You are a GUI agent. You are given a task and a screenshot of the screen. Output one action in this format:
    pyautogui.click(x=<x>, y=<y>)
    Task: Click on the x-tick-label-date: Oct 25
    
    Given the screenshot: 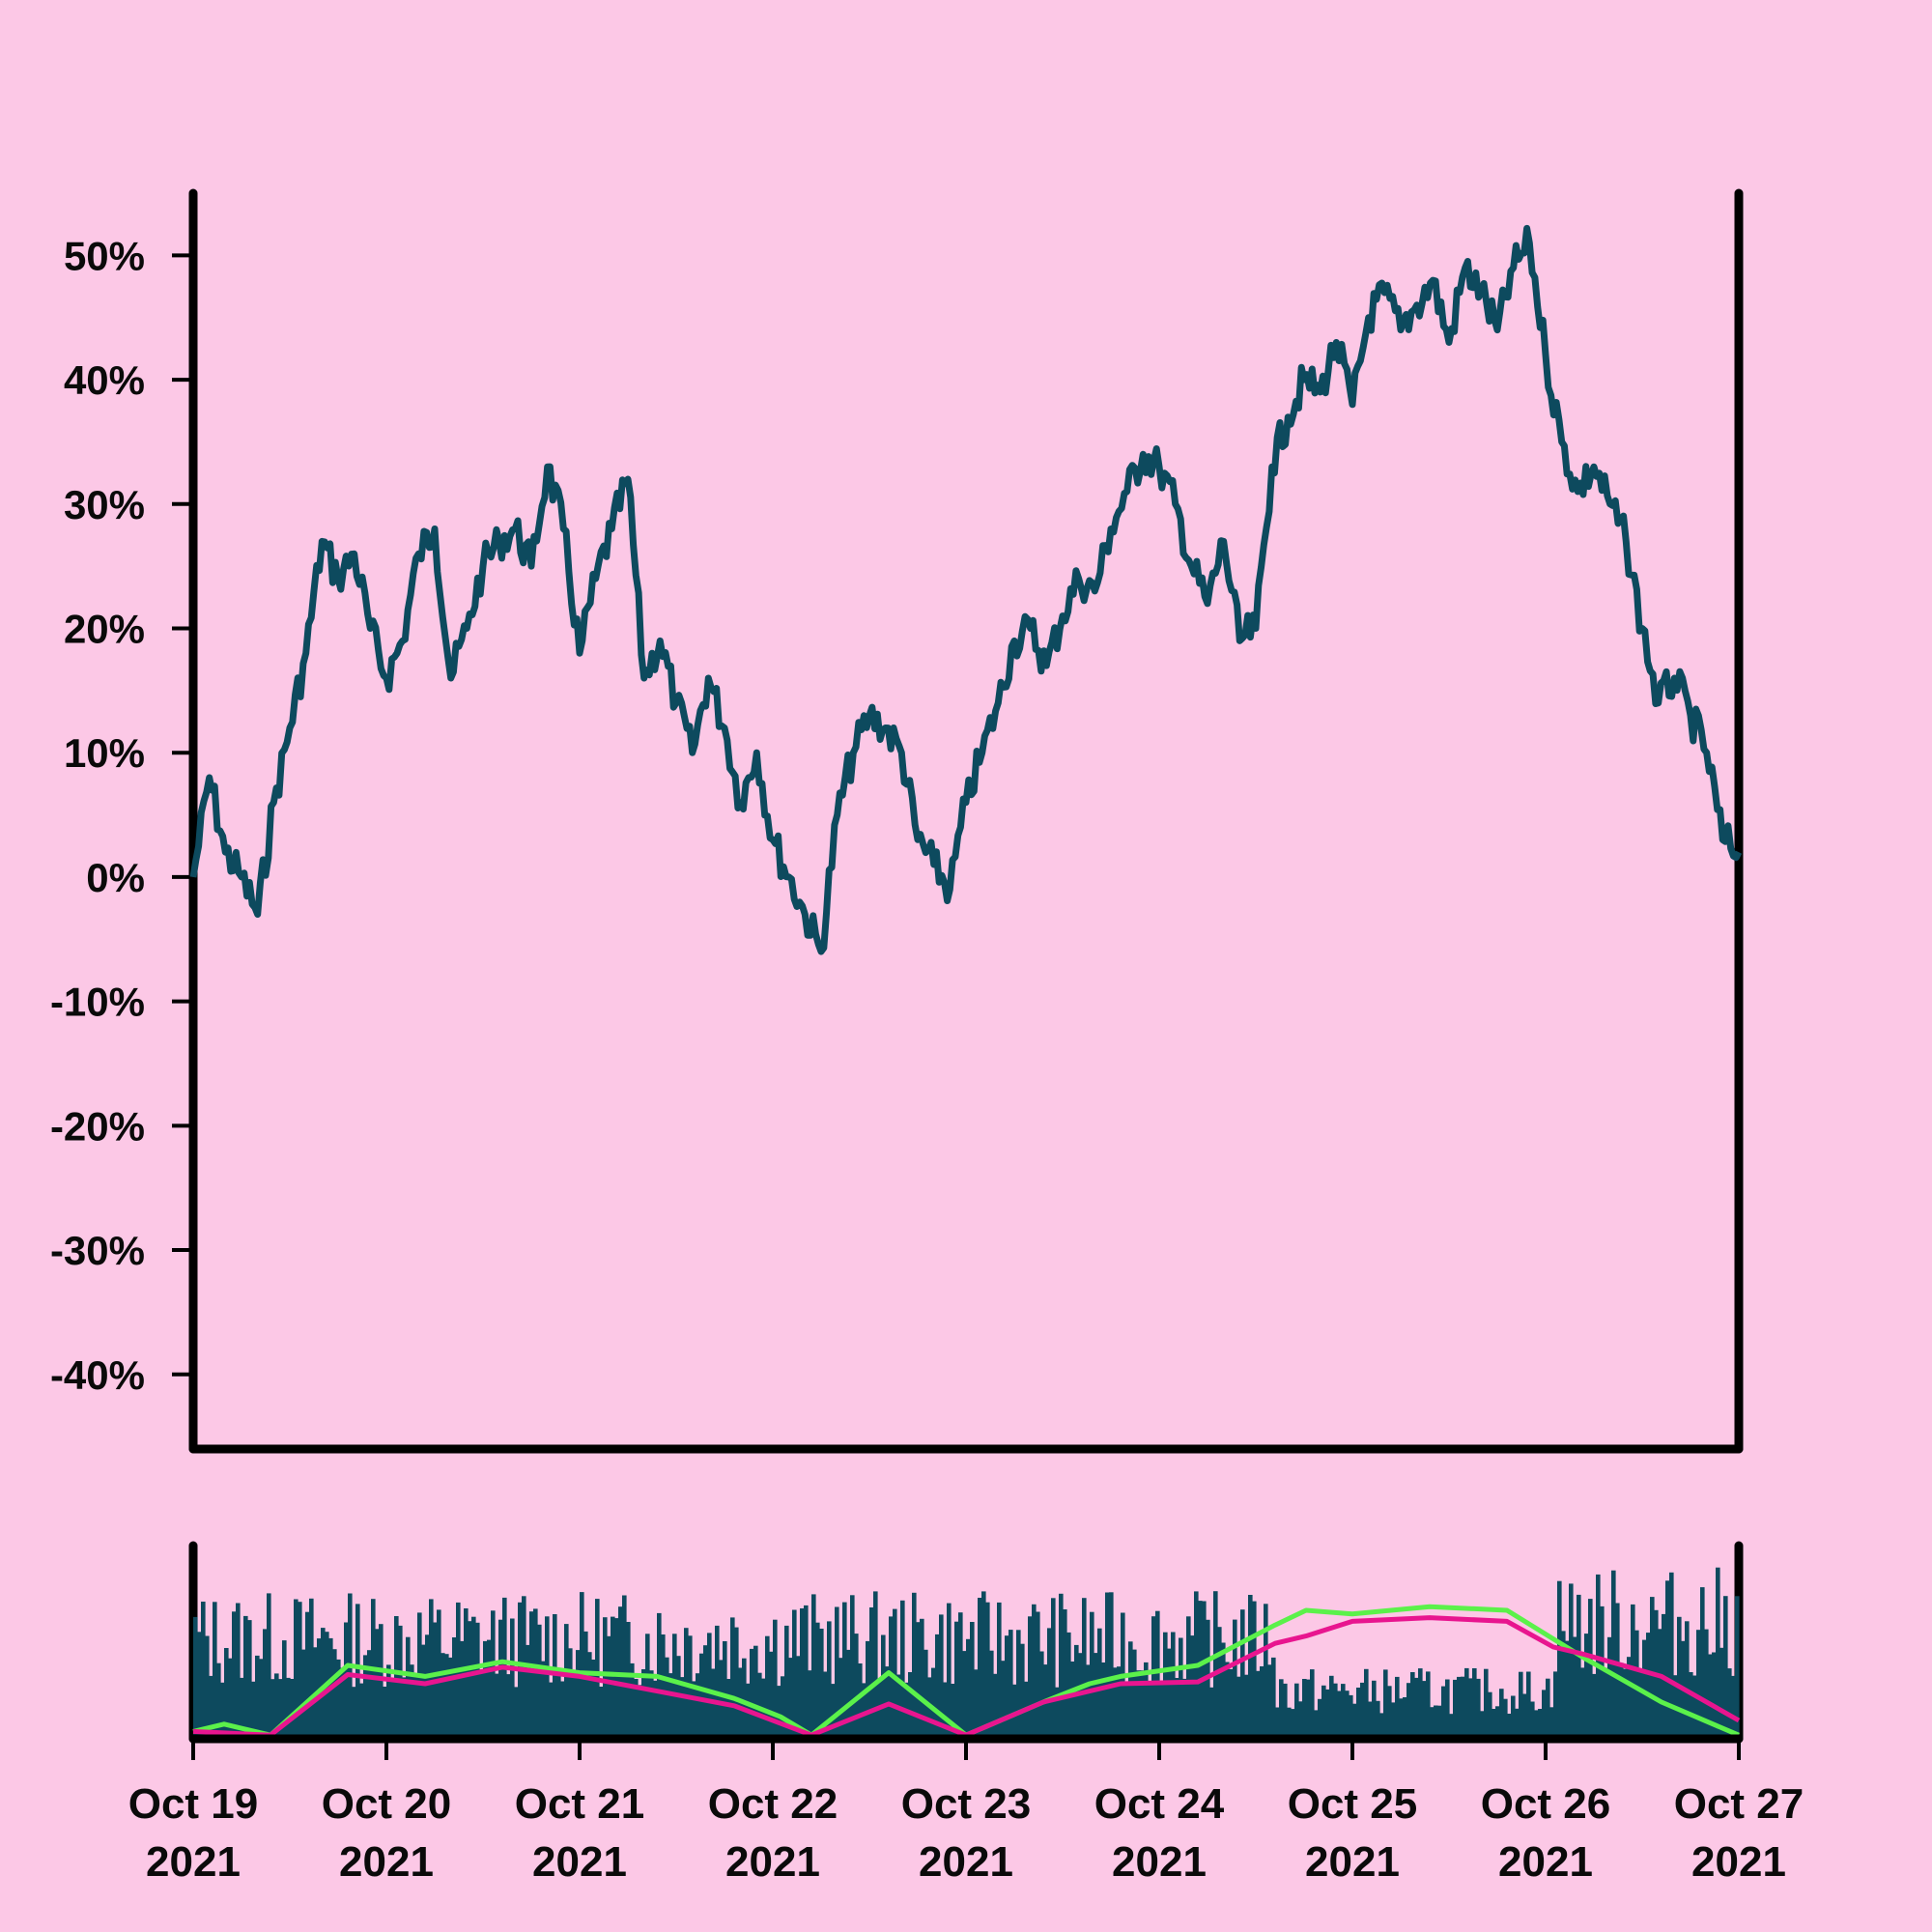 What is the action you would take?
    pyautogui.click(x=1353, y=1804)
    